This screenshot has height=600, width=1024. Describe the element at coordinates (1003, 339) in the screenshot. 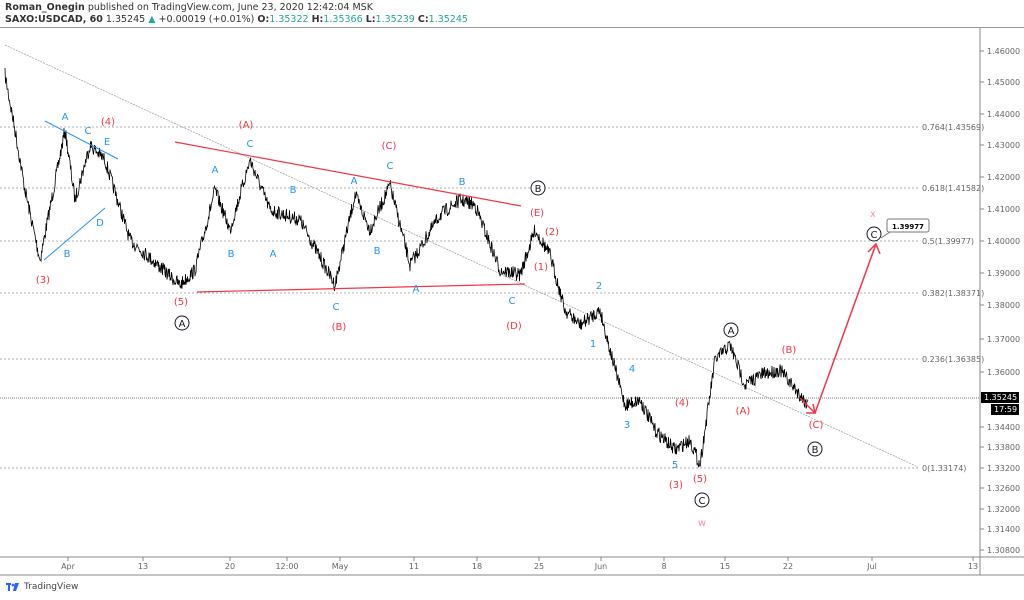

I see `price-tick-label: 1.37000` at that location.